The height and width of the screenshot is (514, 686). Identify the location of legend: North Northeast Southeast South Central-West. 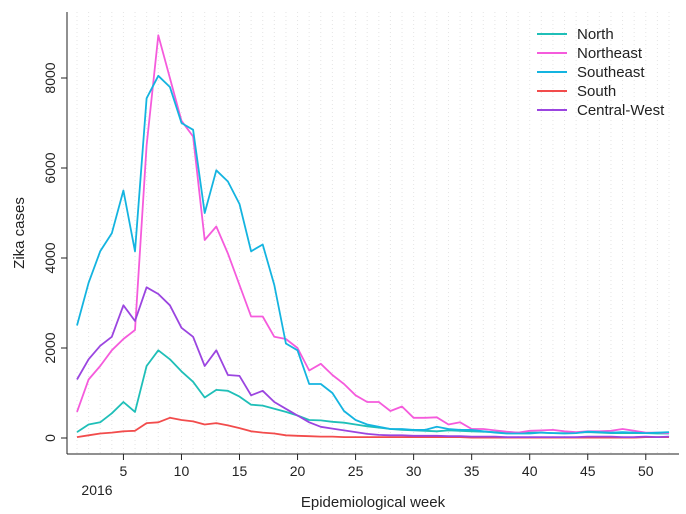
(601, 72).